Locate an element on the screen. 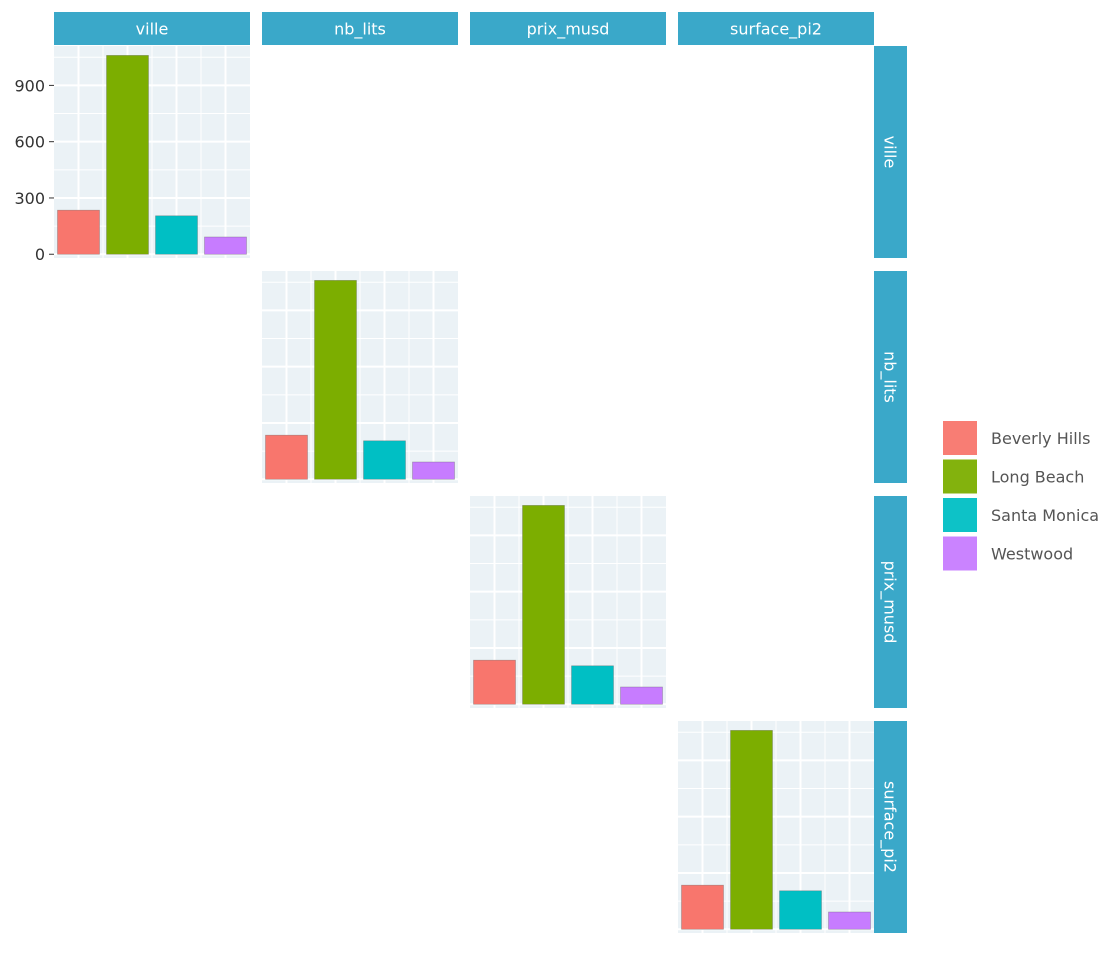  bar-ville-long-beach is located at coordinates (127, 155).